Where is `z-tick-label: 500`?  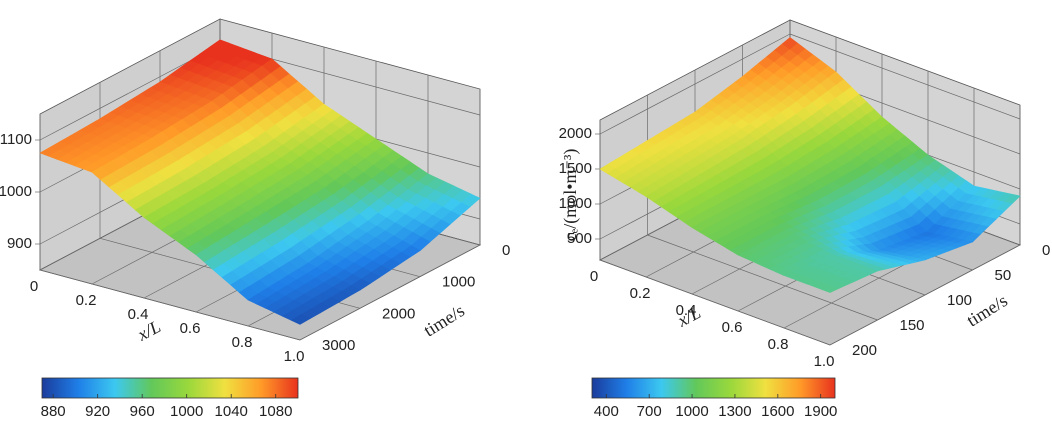
z-tick-label: 500 is located at coordinates (579, 238).